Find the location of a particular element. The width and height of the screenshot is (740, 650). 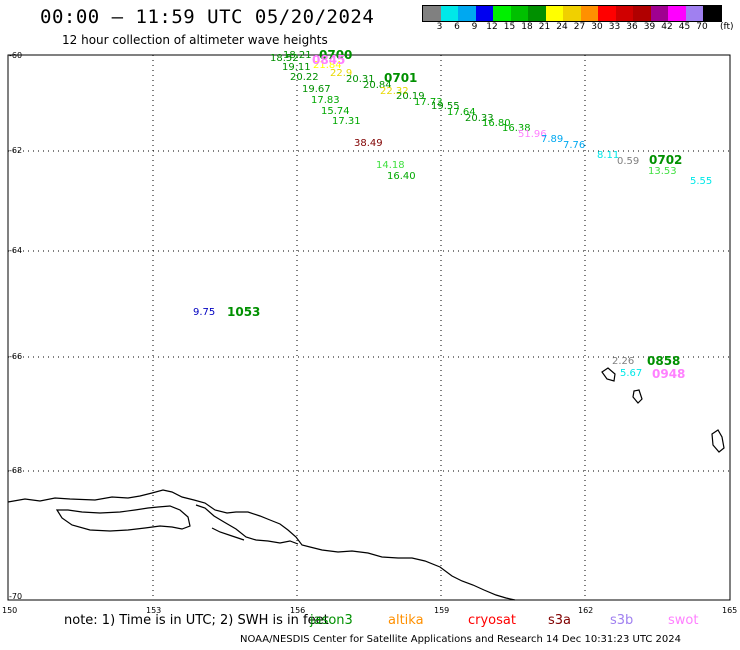

page-title: 00:00 – 11:59 UTC 05/20/2024 is located at coordinates (207, 17).